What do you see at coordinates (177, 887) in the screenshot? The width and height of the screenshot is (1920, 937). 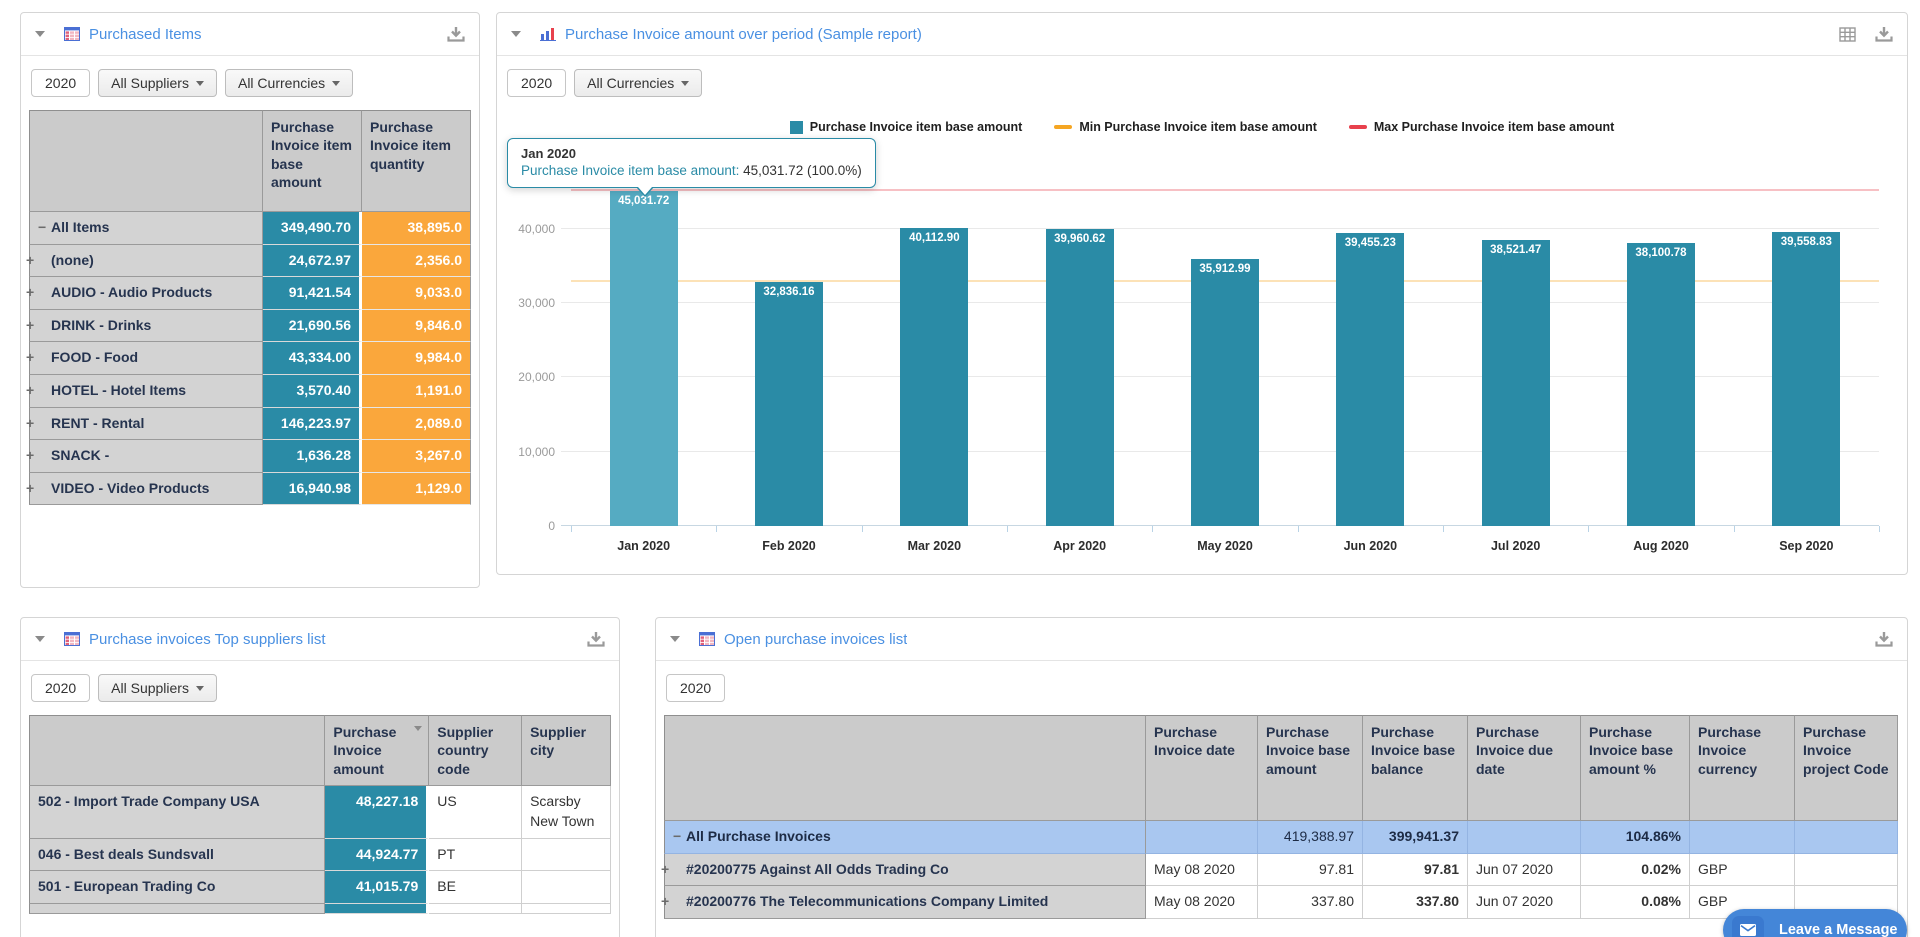 I see `row-label-cell: 501 - European Trading Co` at bounding box center [177, 887].